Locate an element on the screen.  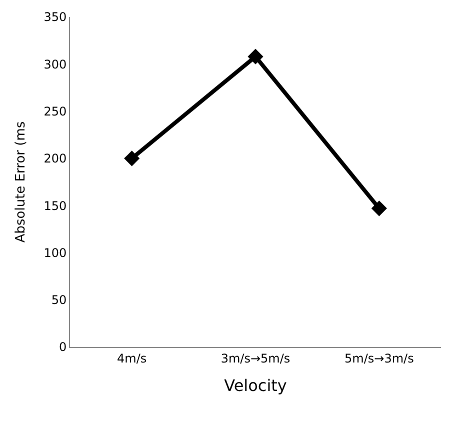
y-tick-label: 300 is located at coordinates (55, 64).